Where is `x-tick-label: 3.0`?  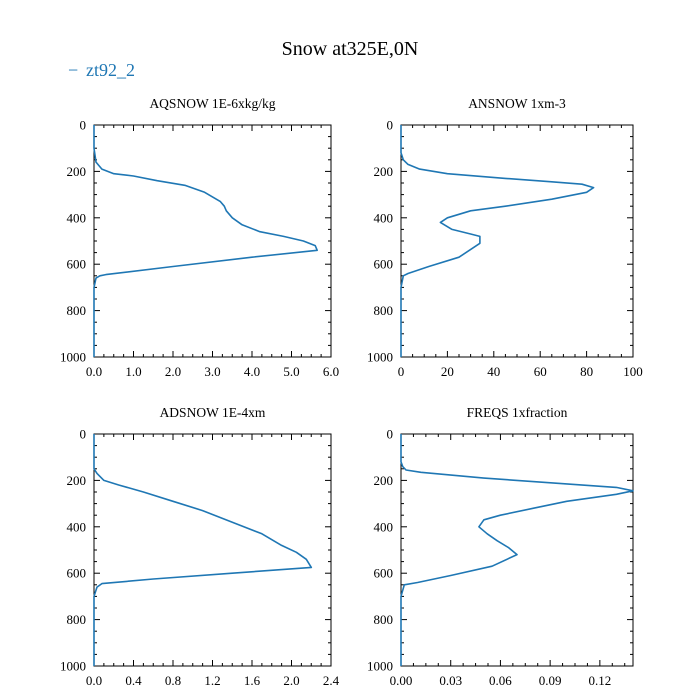
x-tick-label: 3.0 is located at coordinates (212, 371).